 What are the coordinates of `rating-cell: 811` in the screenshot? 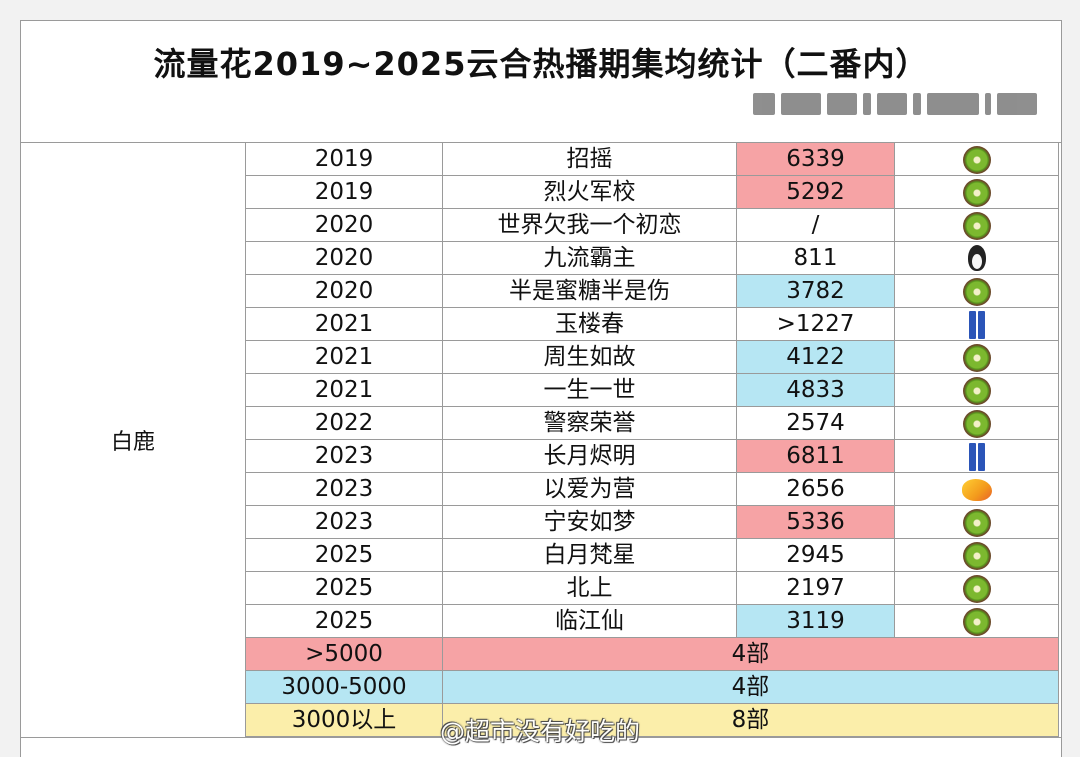 It's located at (815, 258).